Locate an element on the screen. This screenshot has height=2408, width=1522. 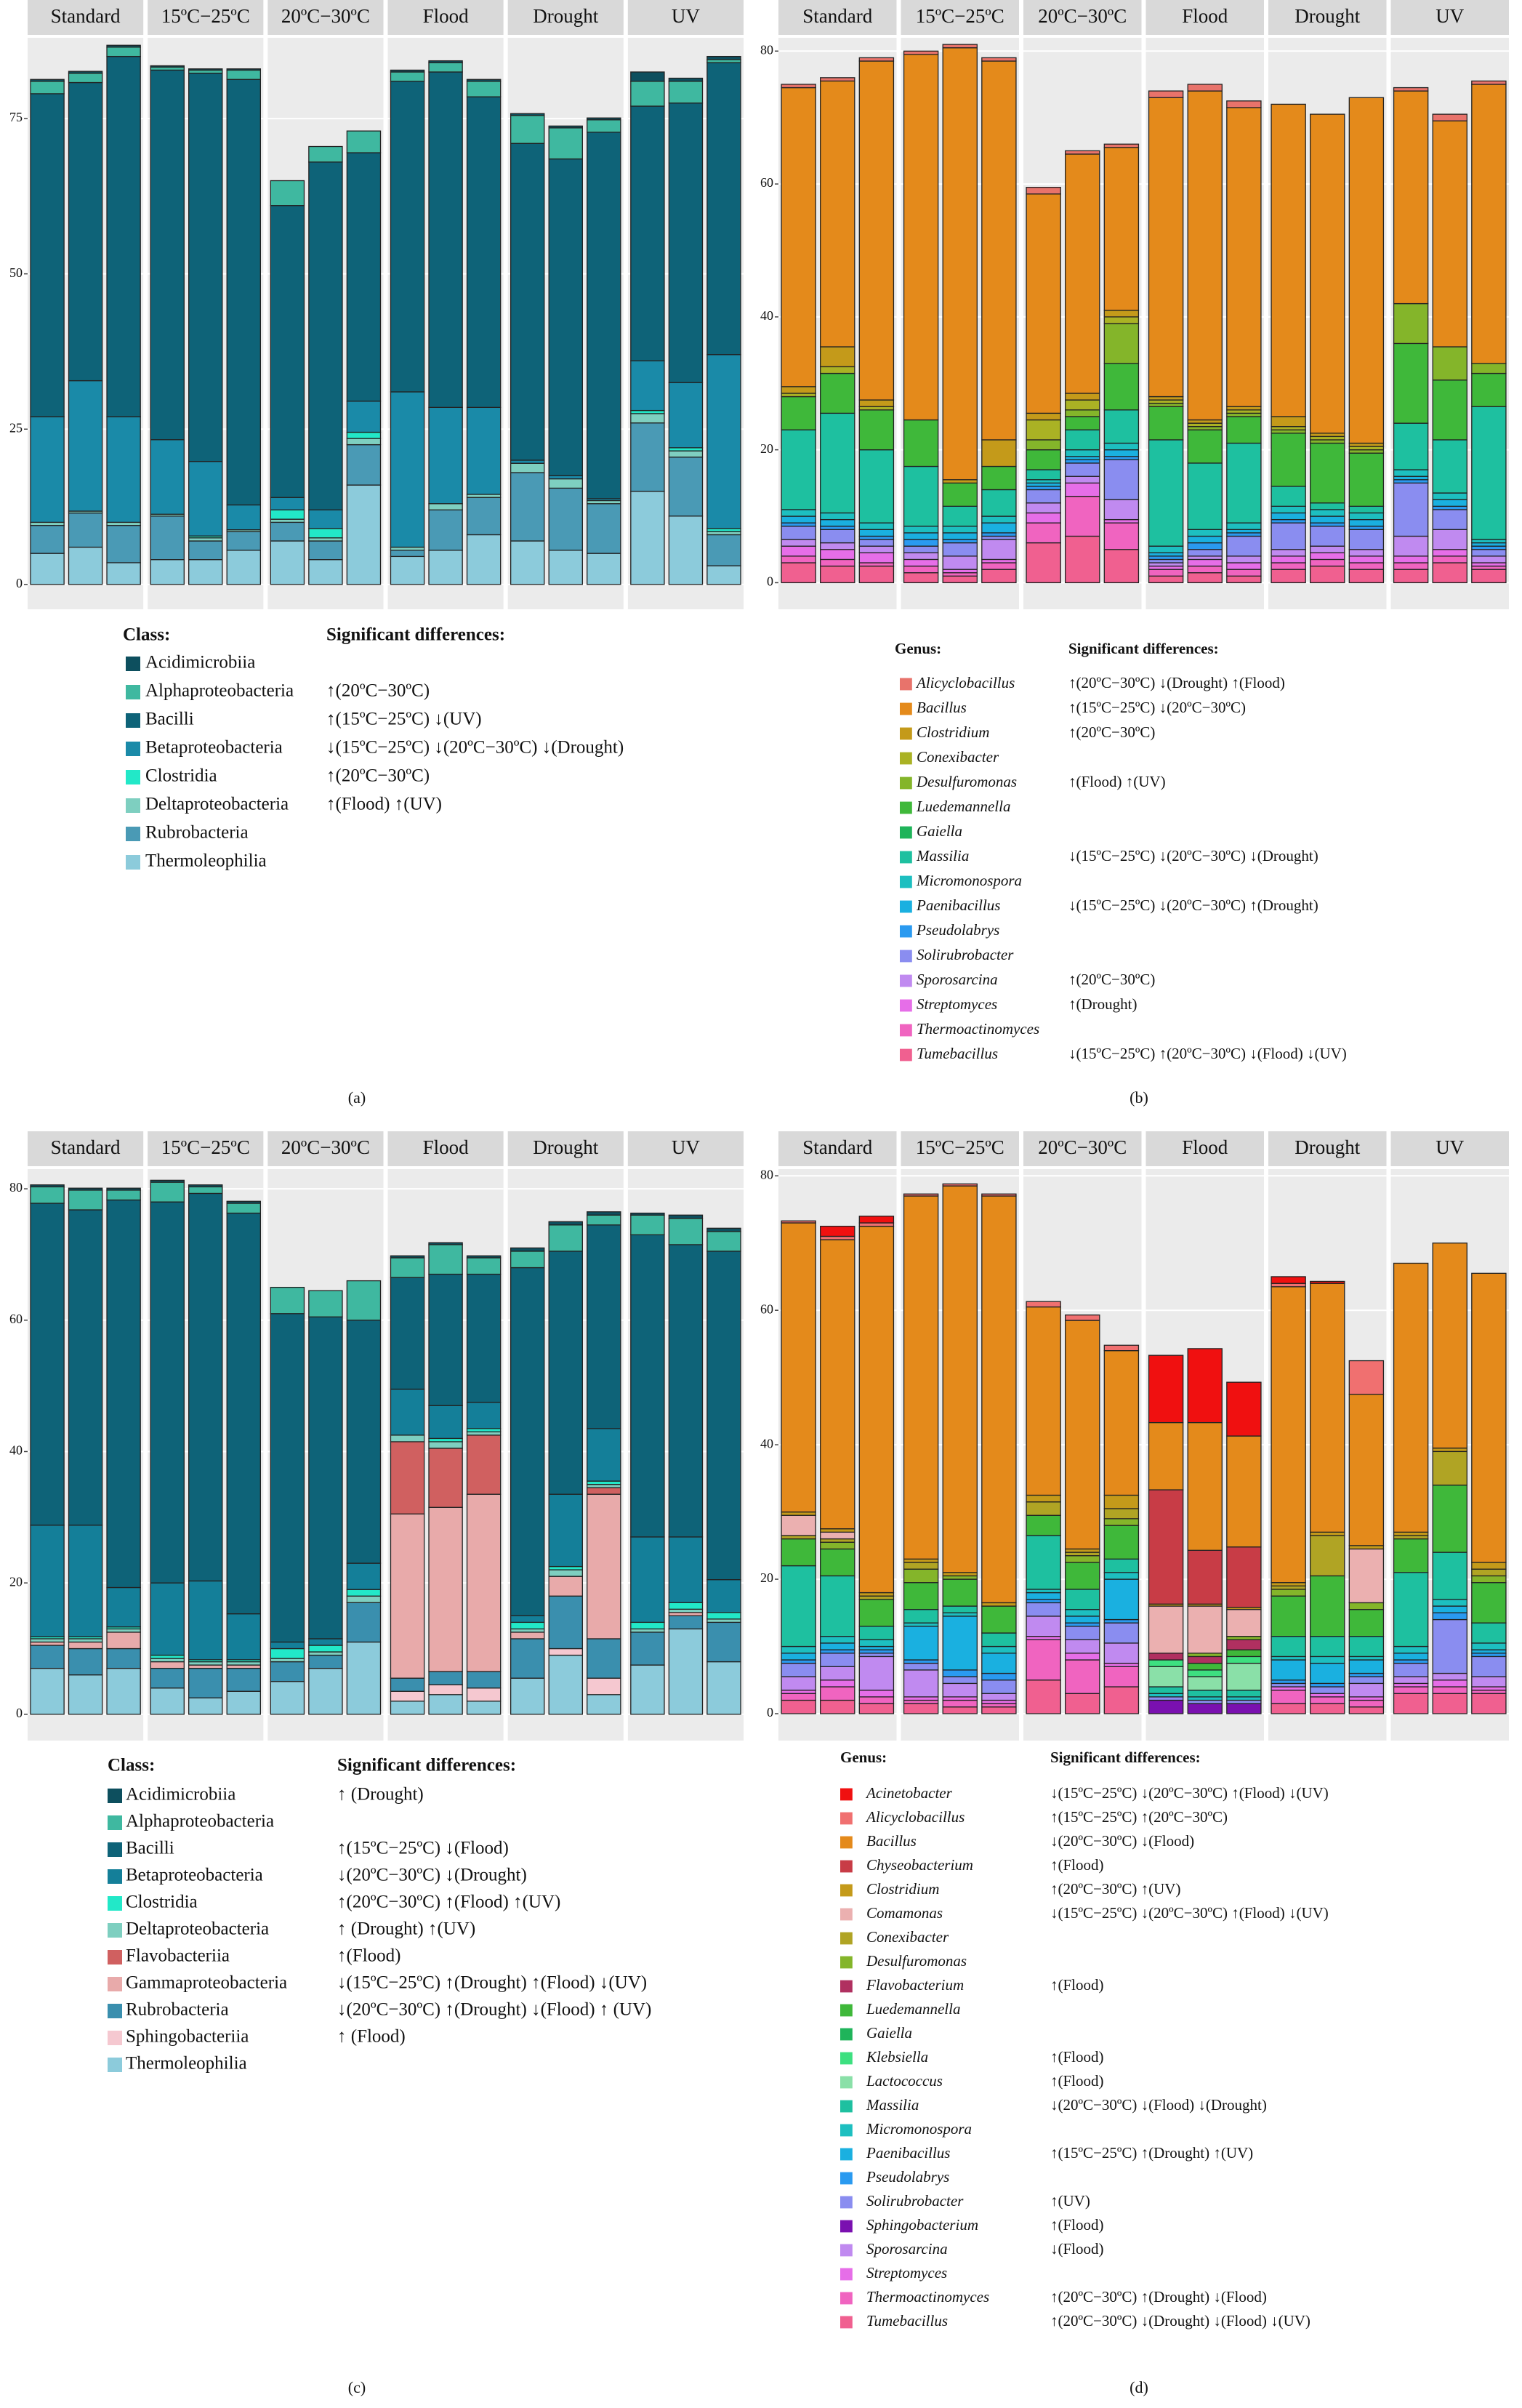
legend-label: Tumebacillus is located at coordinates (907, 2320).